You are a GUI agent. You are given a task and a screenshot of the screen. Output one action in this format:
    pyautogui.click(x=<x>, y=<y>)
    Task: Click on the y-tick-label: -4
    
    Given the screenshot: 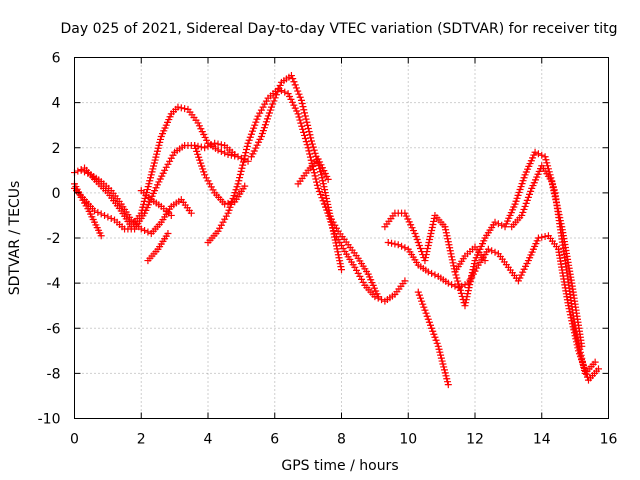 What is the action you would take?
    pyautogui.click(x=54, y=284)
    